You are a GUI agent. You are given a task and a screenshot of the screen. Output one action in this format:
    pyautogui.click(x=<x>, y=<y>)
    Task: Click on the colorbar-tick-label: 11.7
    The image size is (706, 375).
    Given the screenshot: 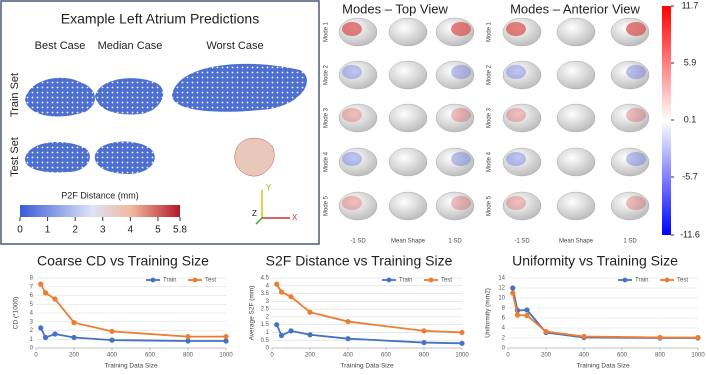 What is the action you would take?
    pyautogui.click(x=690, y=5)
    